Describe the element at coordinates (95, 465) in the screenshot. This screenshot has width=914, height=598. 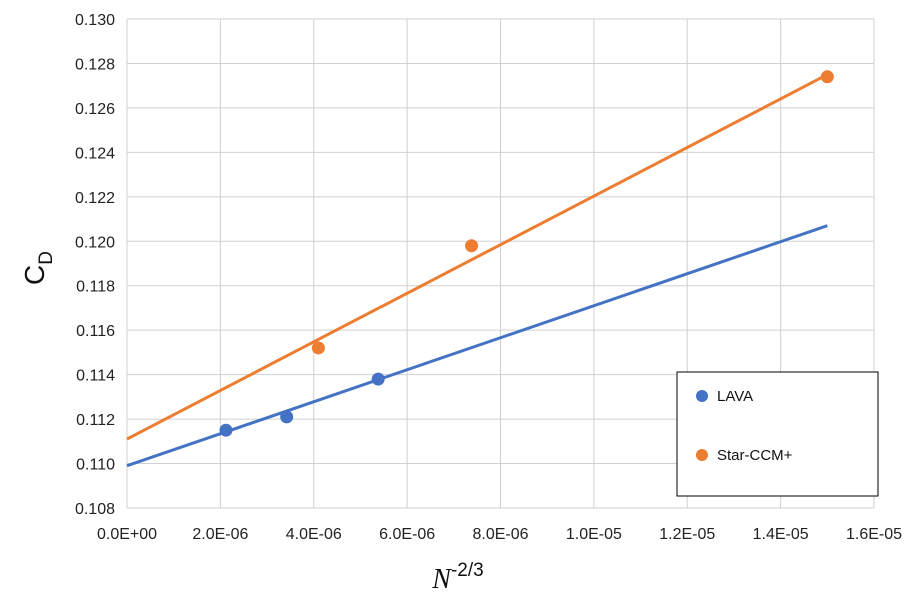
I see `y-tick-label: 0.110` at that location.